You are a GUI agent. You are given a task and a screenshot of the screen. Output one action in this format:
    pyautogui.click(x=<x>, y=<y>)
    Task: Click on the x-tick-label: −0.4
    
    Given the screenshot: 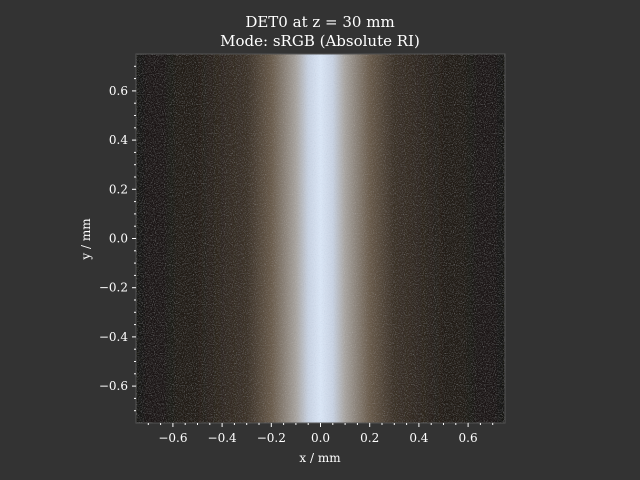 What is the action you would take?
    pyautogui.click(x=223, y=438)
    